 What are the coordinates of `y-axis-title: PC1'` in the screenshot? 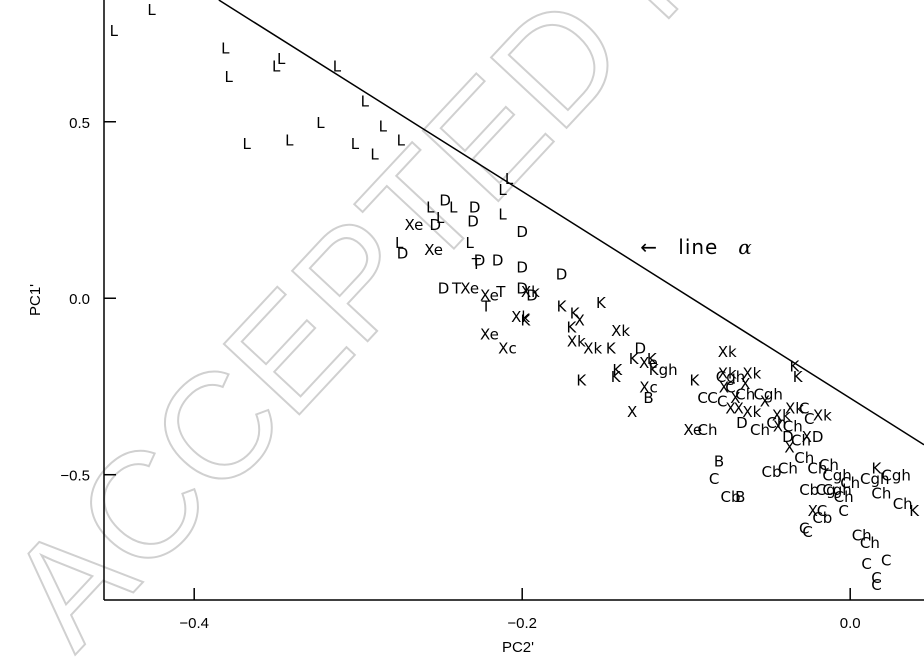 It's located at (35, 300).